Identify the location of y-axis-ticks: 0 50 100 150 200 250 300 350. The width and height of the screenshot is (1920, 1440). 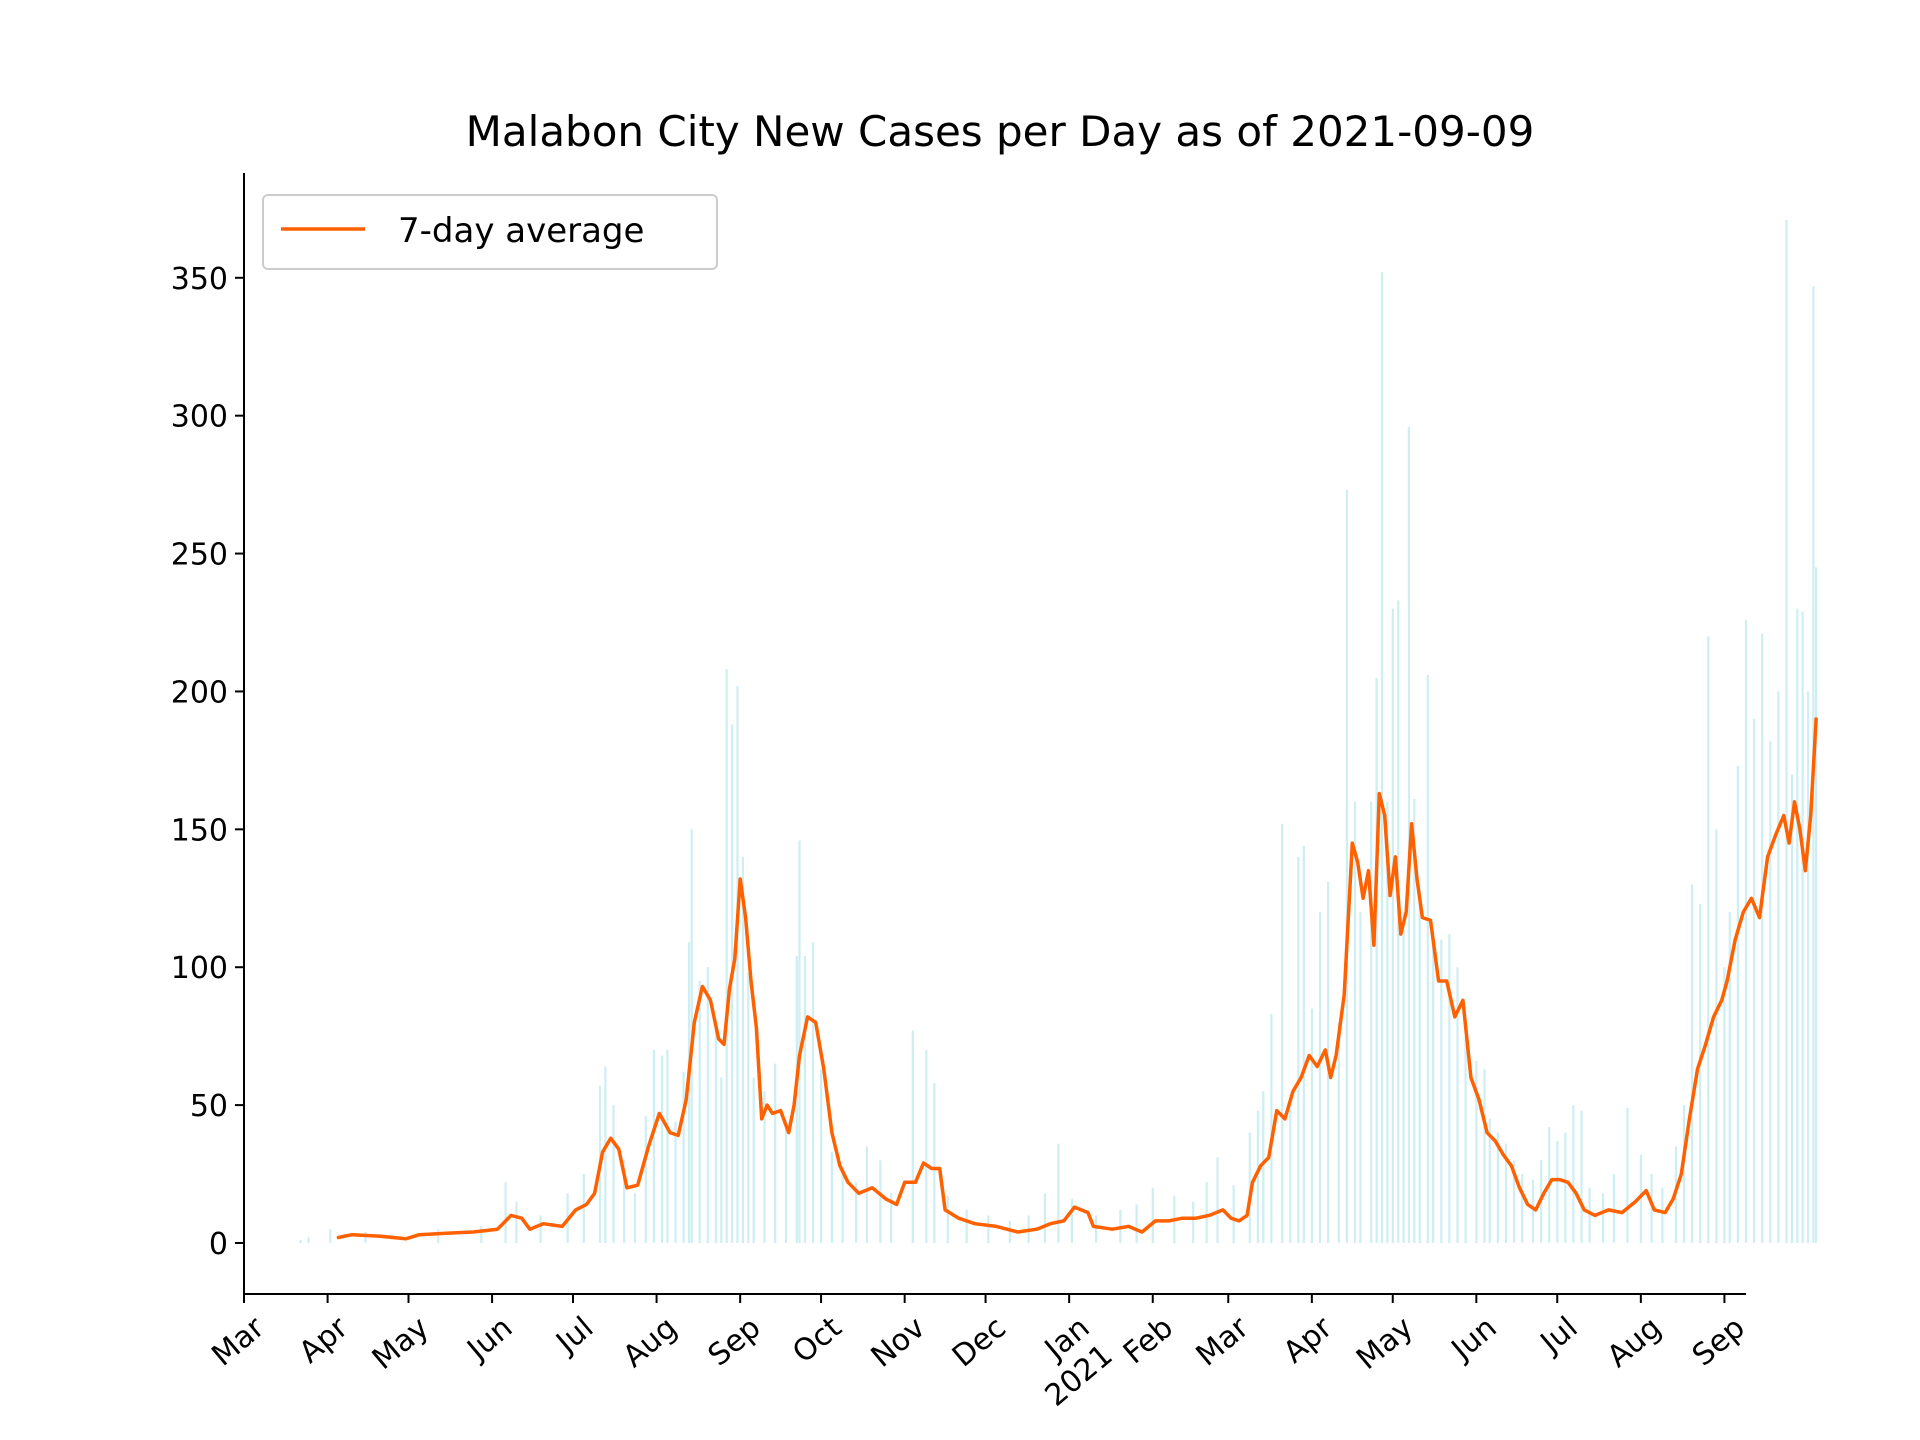
(207, 762).